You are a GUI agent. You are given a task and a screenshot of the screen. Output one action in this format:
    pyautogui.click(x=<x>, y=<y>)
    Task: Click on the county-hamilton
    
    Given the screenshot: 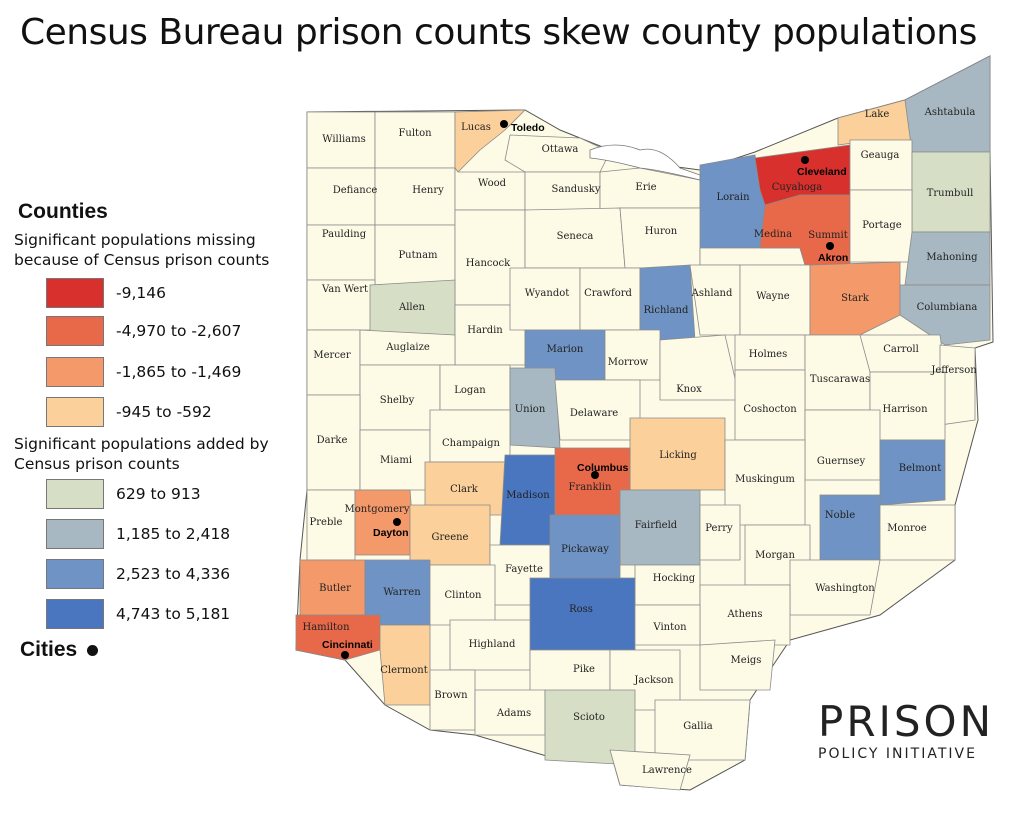 What is the action you would take?
    pyautogui.click(x=338, y=637)
    